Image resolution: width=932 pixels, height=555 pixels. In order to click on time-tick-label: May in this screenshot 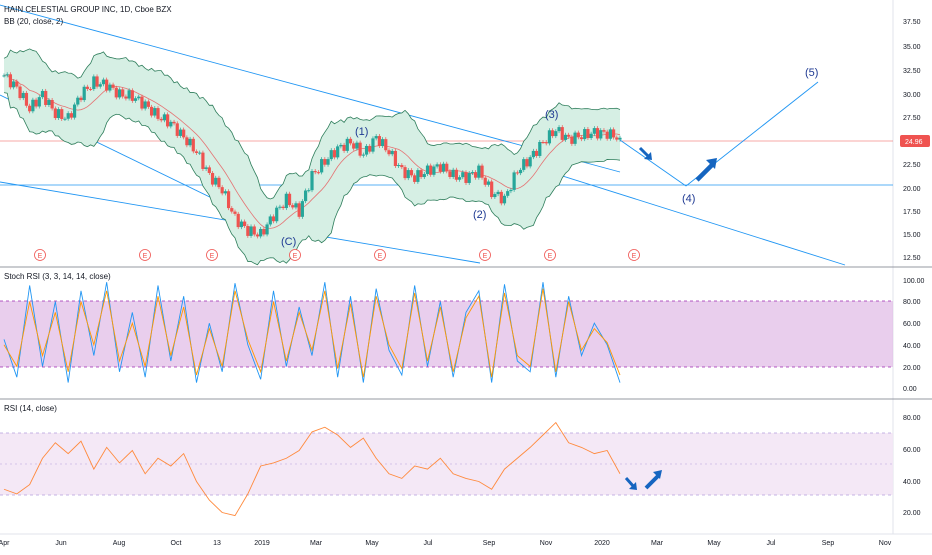, I will do `click(372, 543)`.